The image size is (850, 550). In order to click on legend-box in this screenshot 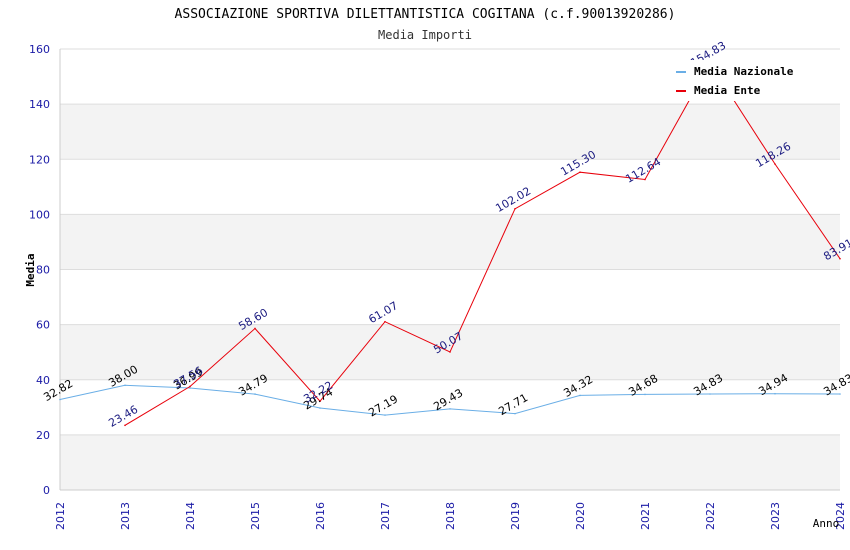, I will do `click(739, 80)`.